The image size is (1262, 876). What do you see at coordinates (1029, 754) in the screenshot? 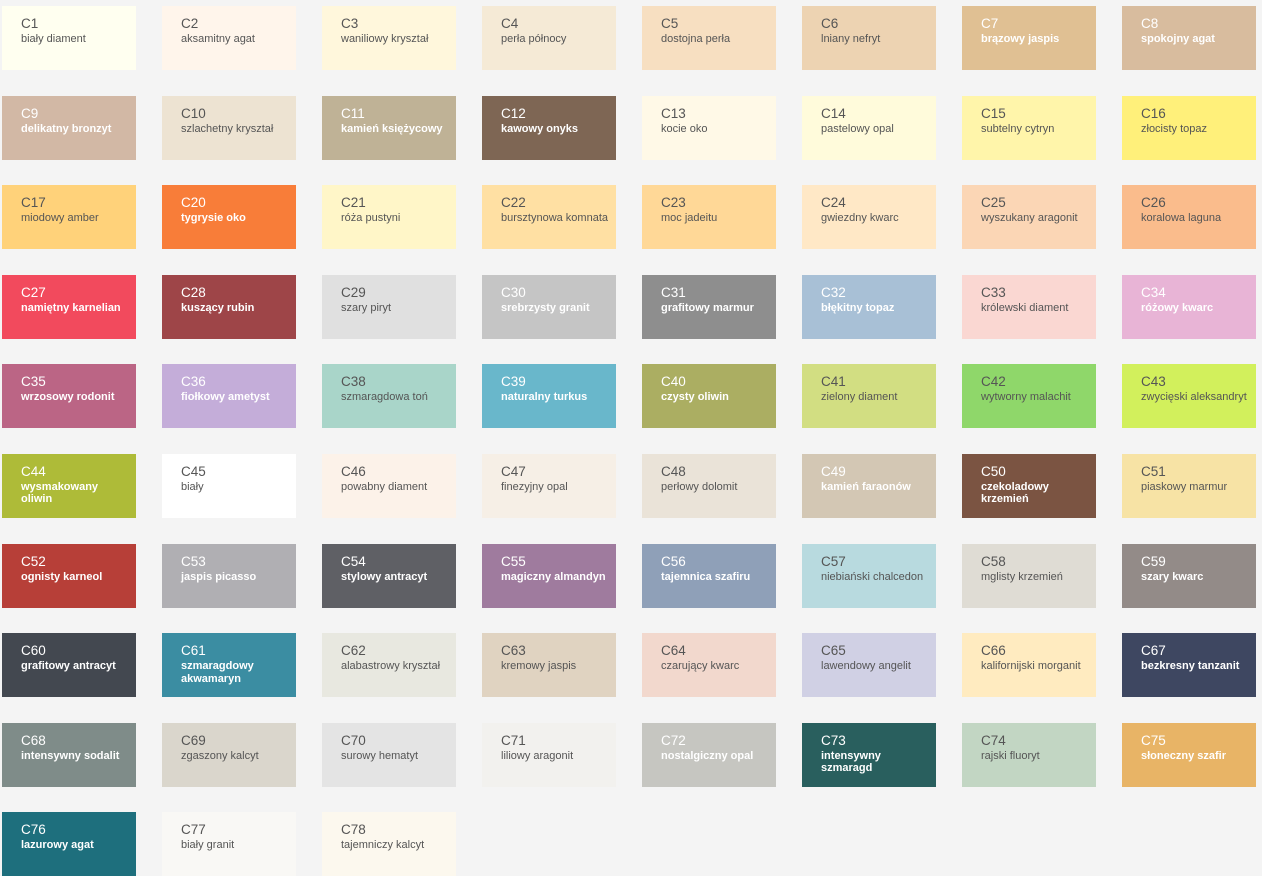
I see `color-swatch-c74: C74 rajski fluoryt` at bounding box center [1029, 754].